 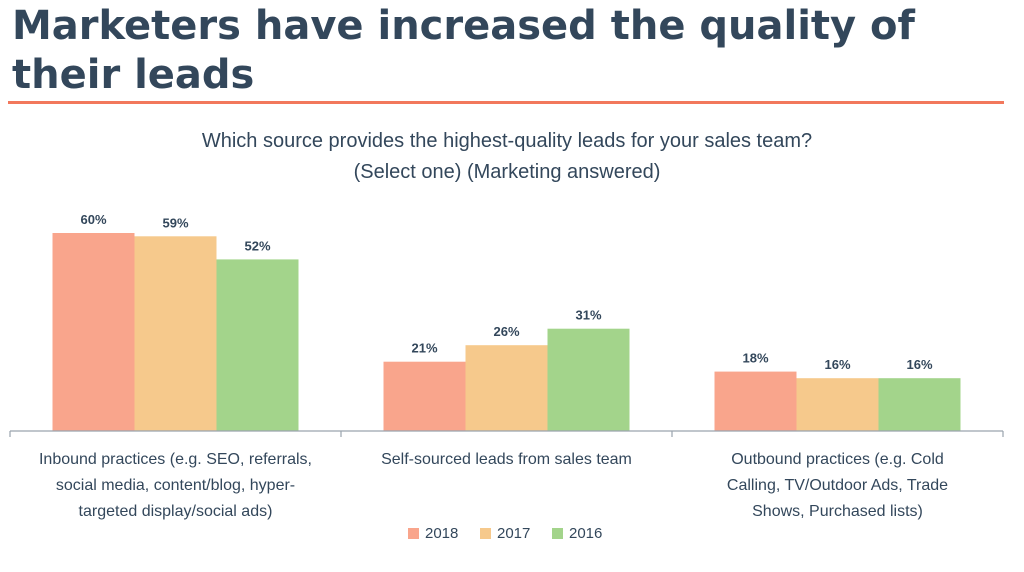 What do you see at coordinates (93, 332) in the screenshot?
I see `bar-2018-cat1` at bounding box center [93, 332].